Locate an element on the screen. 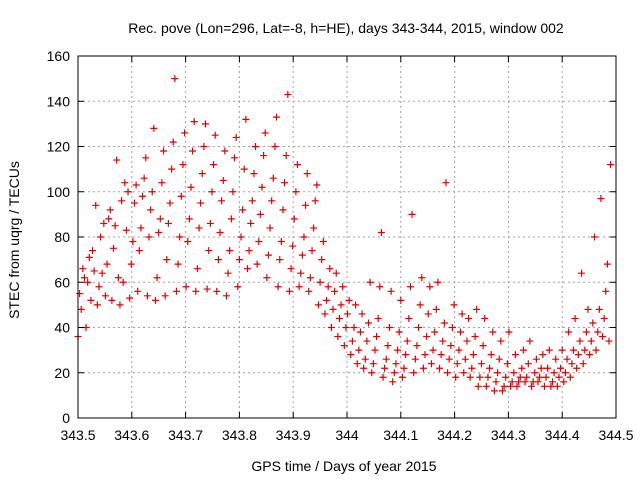 The image size is (640, 485). x-tick-label: 343.5 is located at coordinates (77, 435).